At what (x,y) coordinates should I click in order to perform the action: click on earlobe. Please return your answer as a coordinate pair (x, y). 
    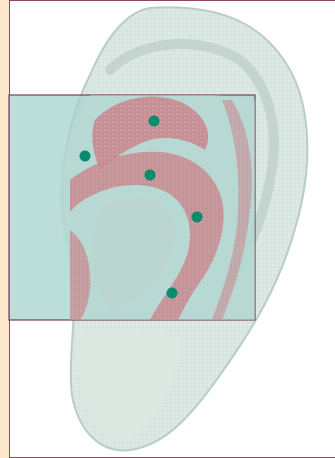
    Looking at the image, I should click on (131, 384).